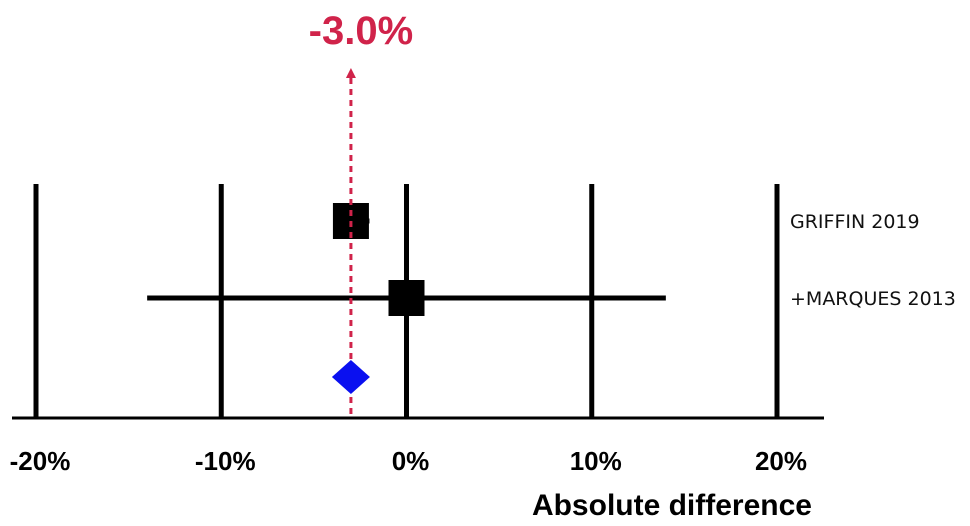 The width and height of the screenshot is (970, 526). I want to click on x-tick-label: 20%, so click(781, 461).